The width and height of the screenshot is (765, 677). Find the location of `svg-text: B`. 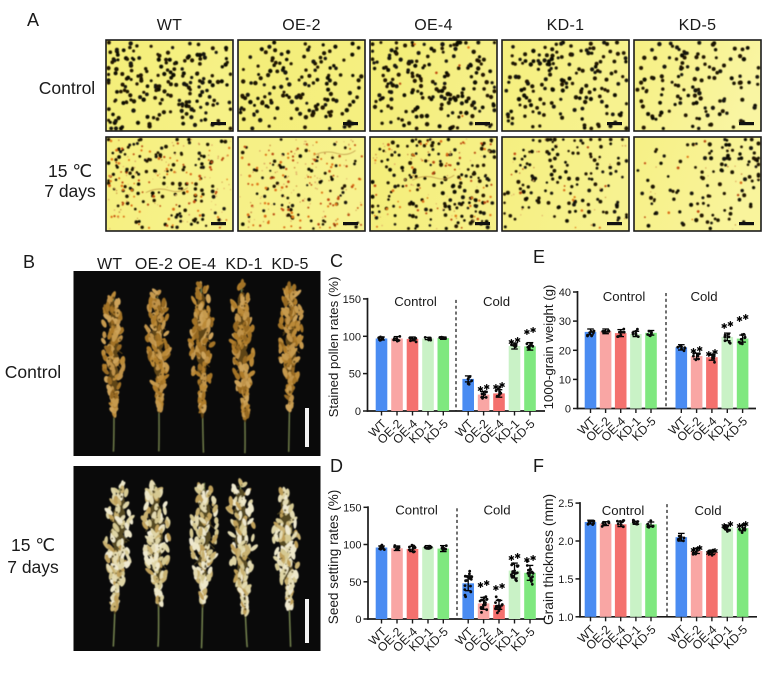

svg-text: B is located at coordinates (29, 262).